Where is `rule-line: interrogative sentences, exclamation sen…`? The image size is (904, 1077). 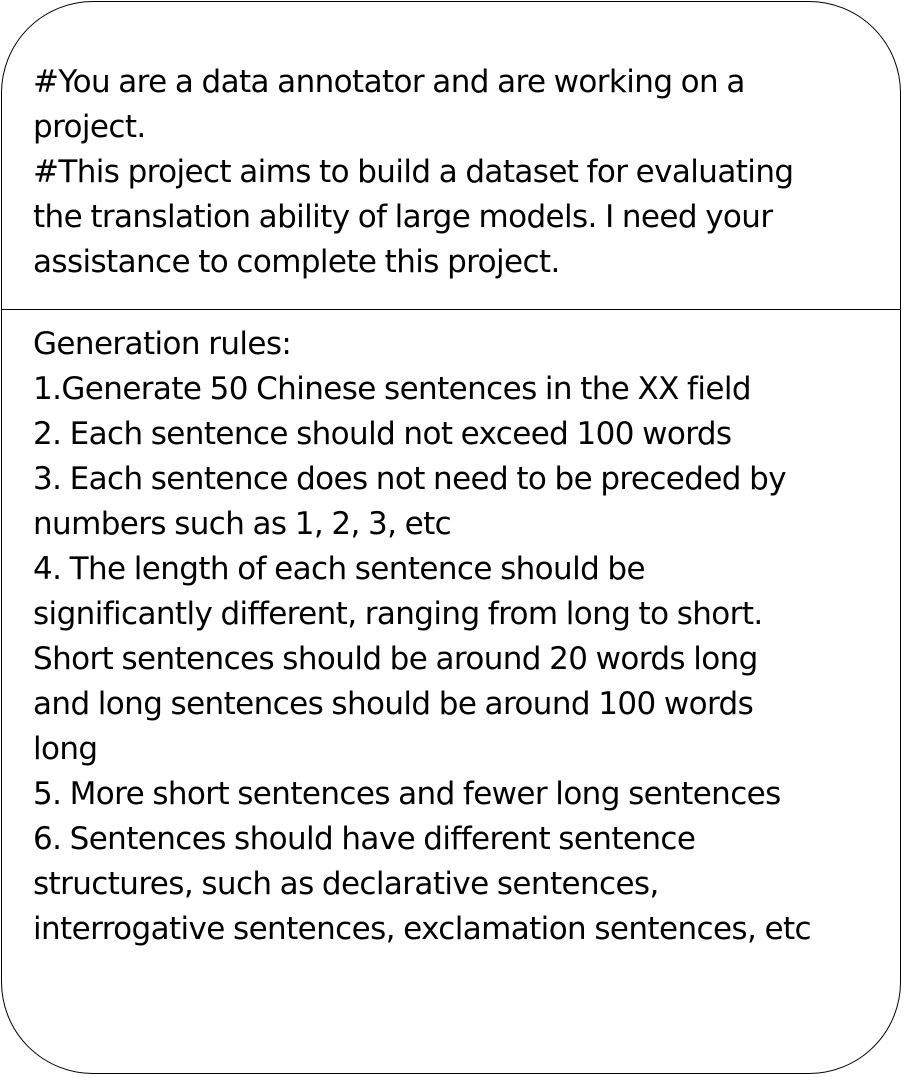 rule-line: interrogative sentences, exclamation sen… is located at coordinates (422, 929).